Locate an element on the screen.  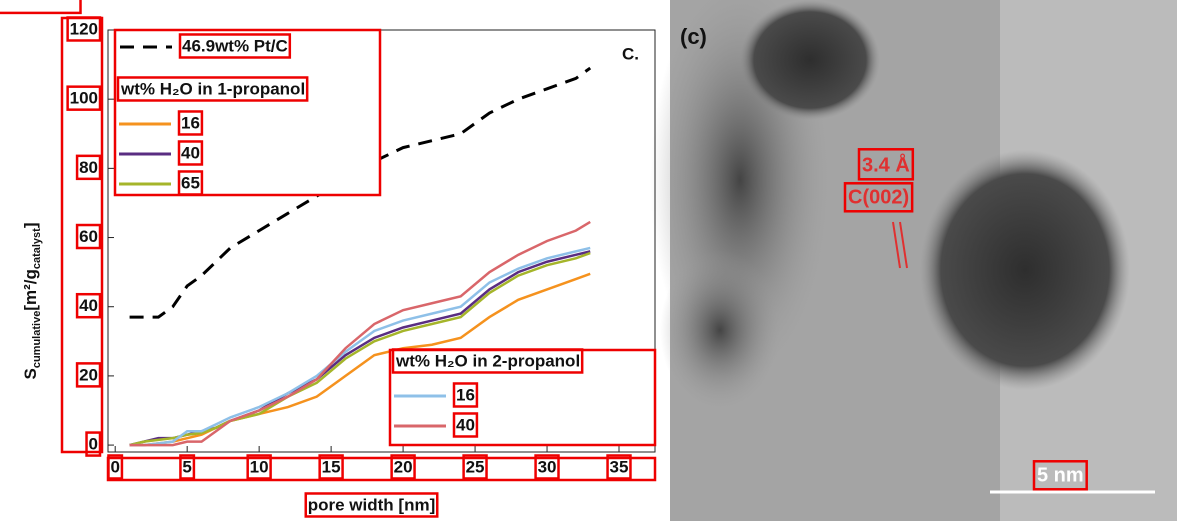
y-axis-title: Scumulative[m²/gcatalyst] is located at coordinates (31, 300).